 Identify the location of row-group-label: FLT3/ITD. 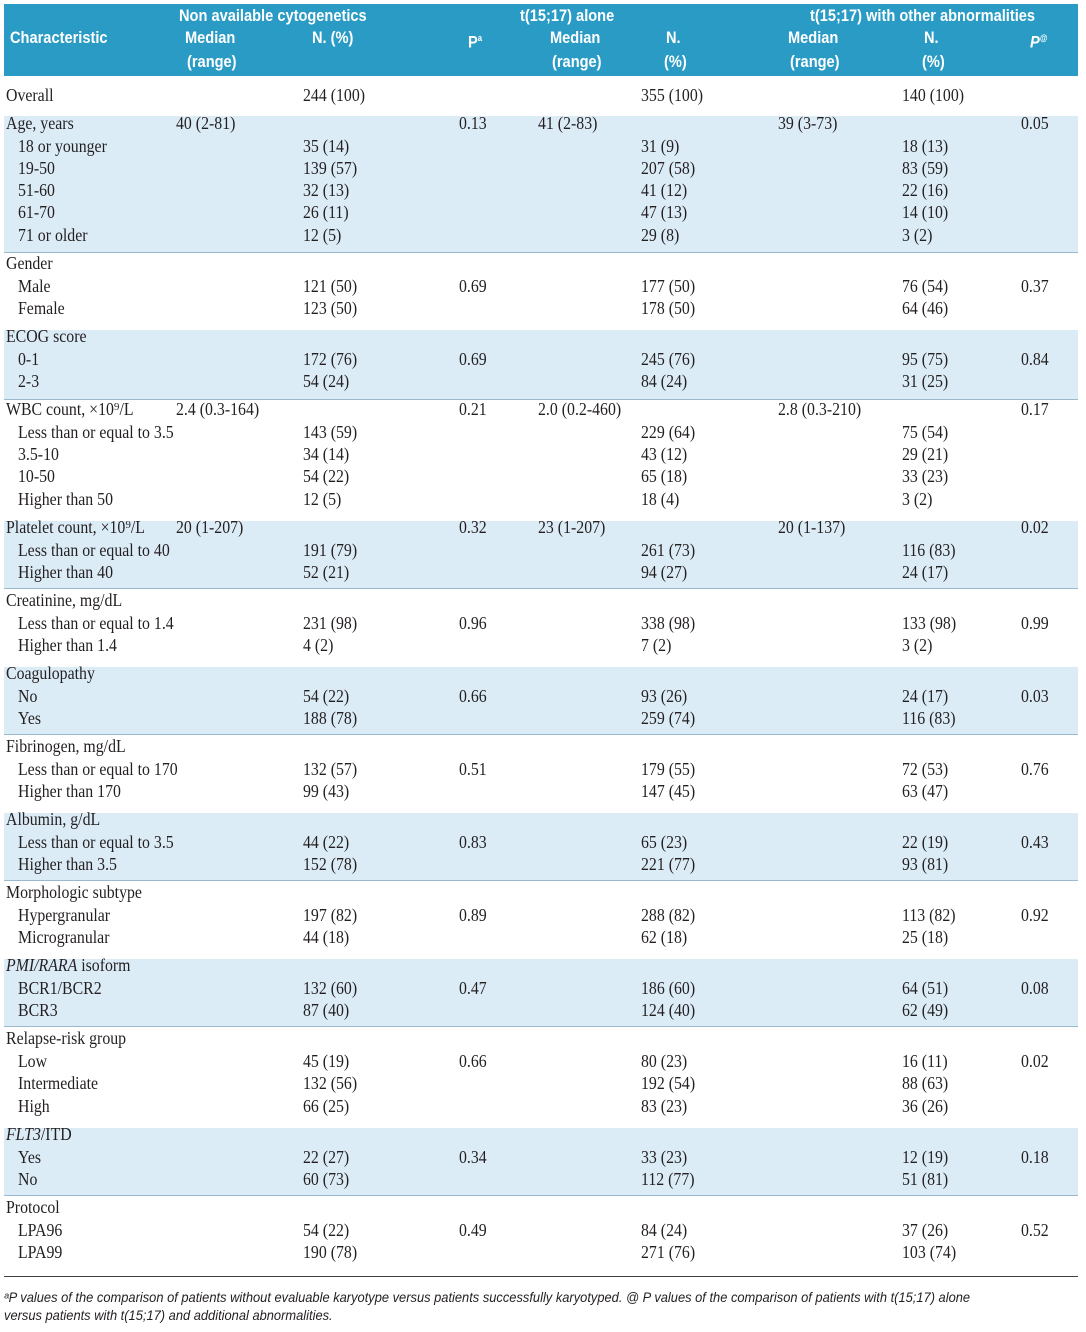
(39, 1134).